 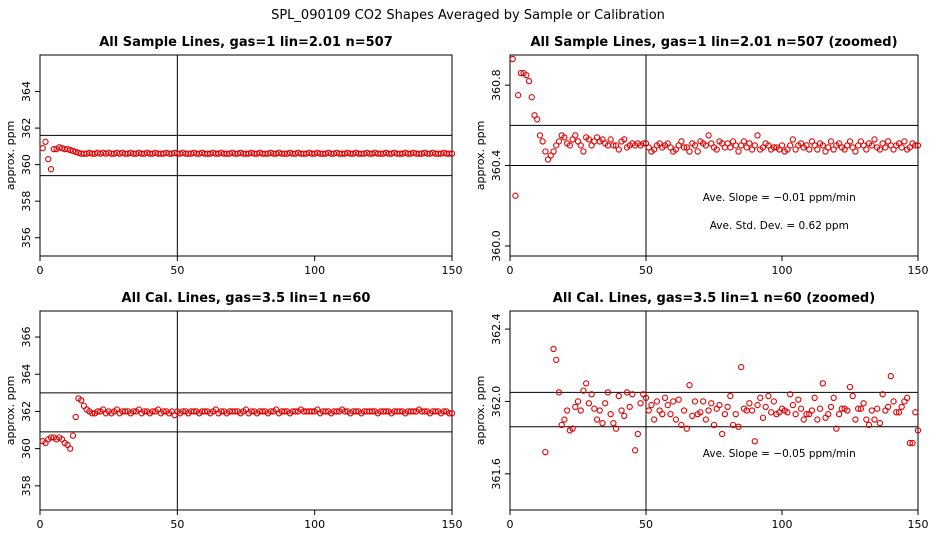 I want to click on y-tick-label: 362.4, so click(x=496, y=329).